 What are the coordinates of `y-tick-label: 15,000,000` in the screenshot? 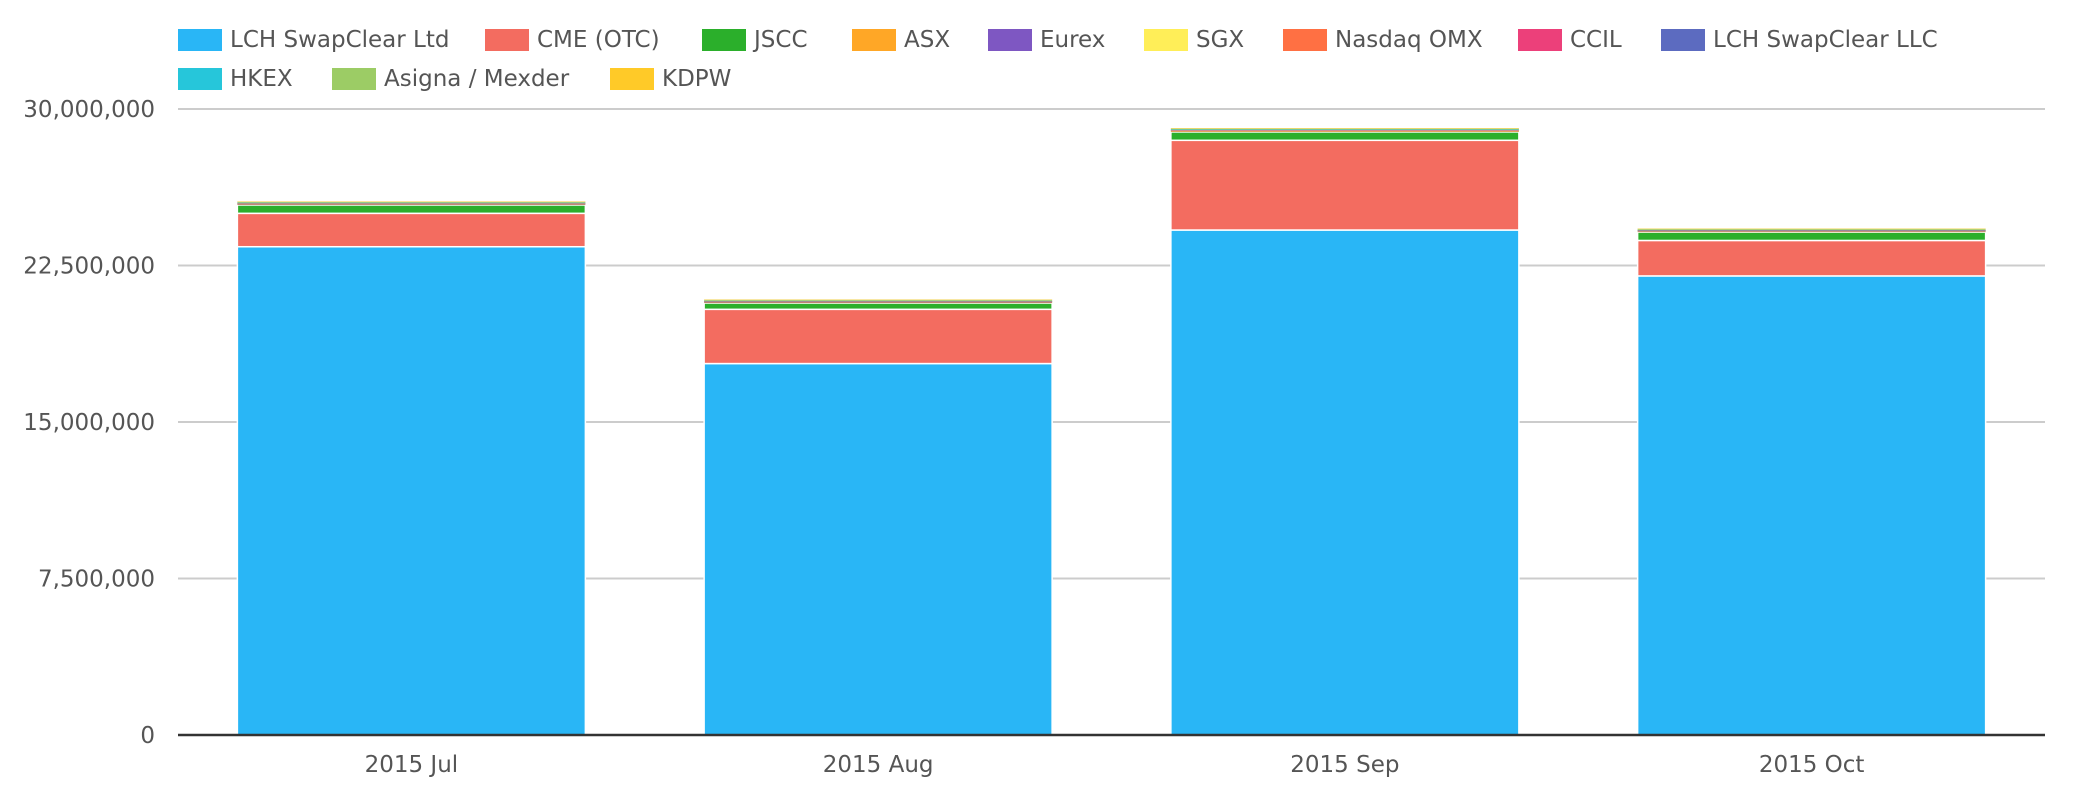 It's located at (89, 423).